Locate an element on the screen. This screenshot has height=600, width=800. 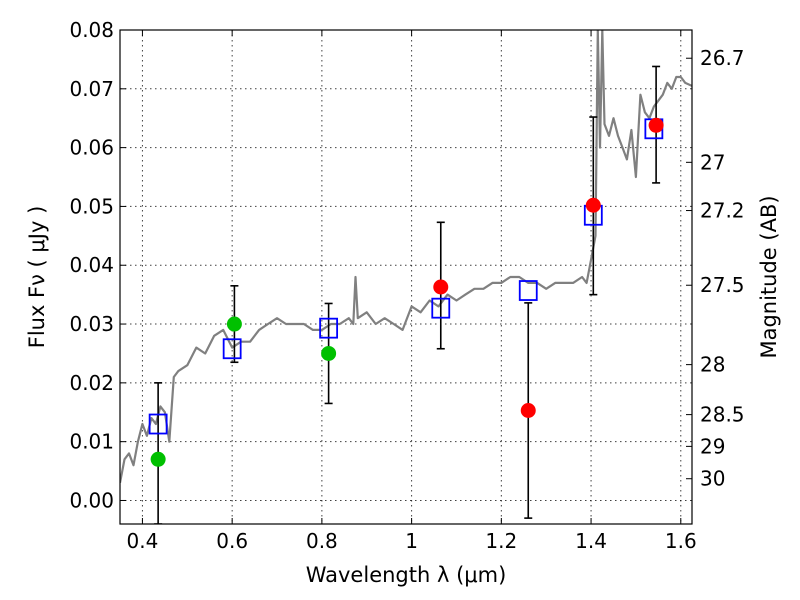
y2-tick-label: 28 is located at coordinates (712, 365).